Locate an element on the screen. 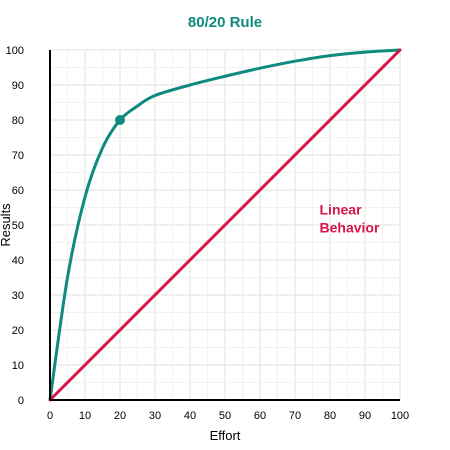 This screenshot has width=450, height=450. chart-title: 80/20 Rule is located at coordinates (225, 22).